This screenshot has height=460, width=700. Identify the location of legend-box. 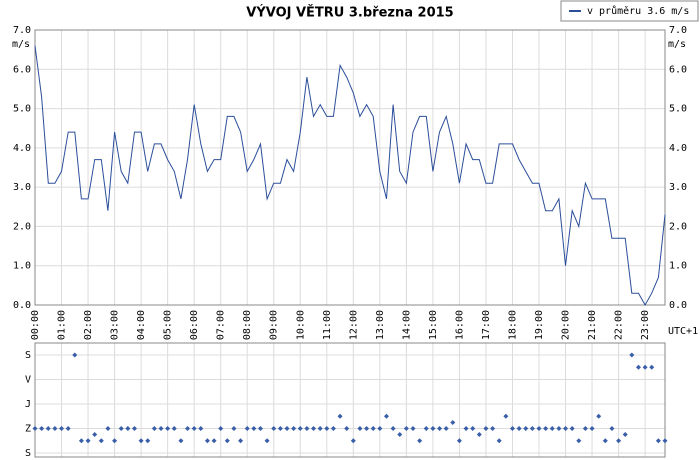
(629, 11).